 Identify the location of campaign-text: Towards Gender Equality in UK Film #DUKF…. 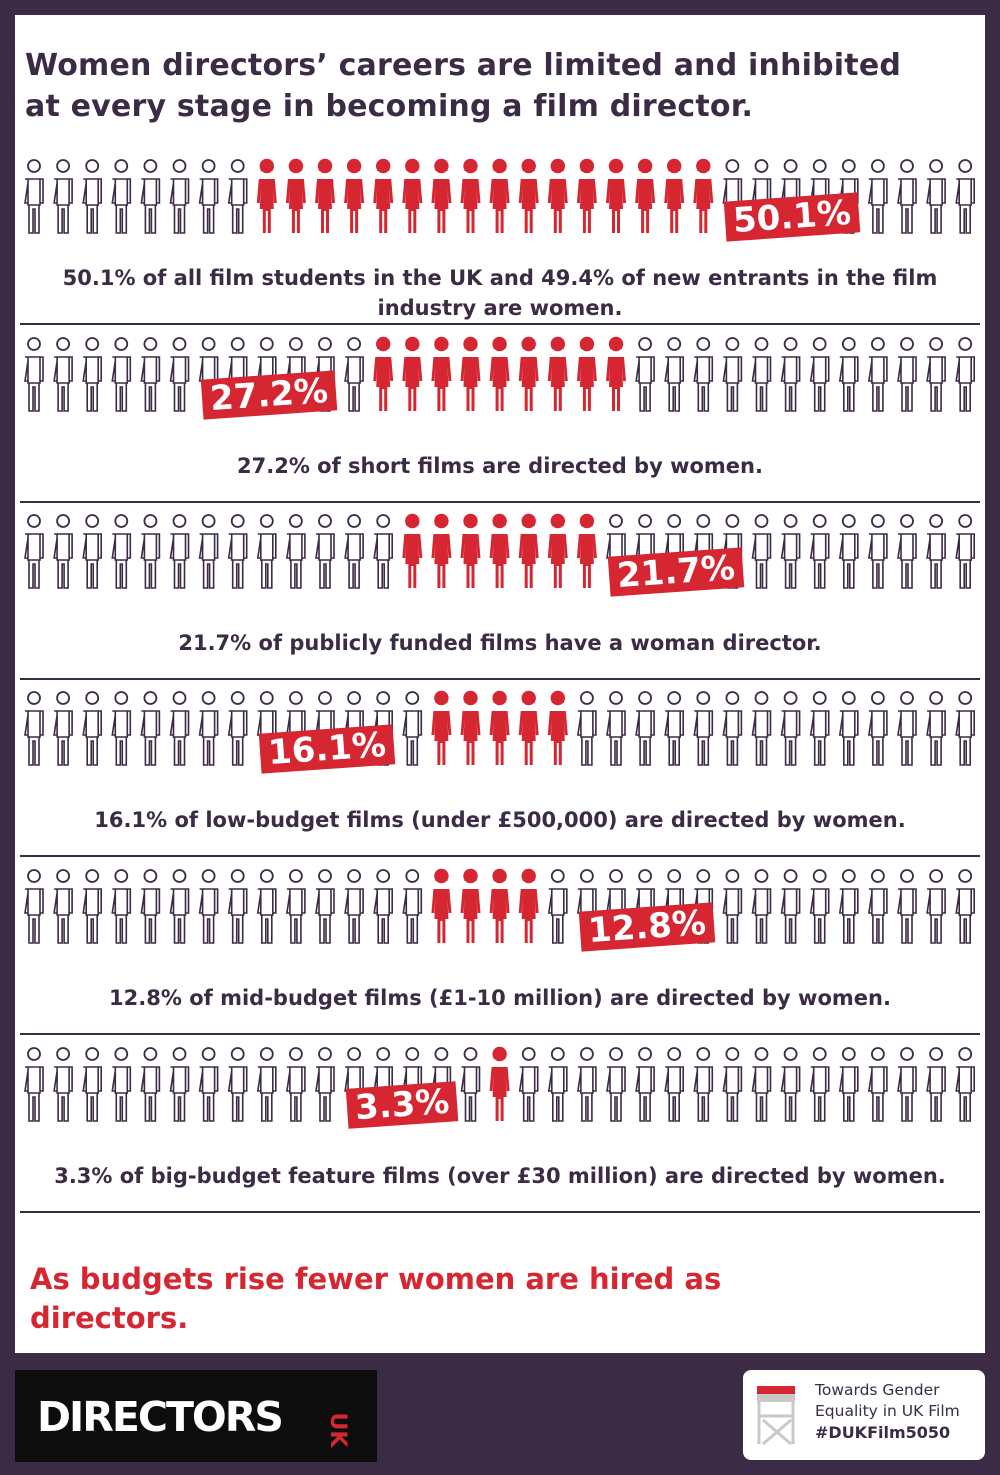
(897, 1411).